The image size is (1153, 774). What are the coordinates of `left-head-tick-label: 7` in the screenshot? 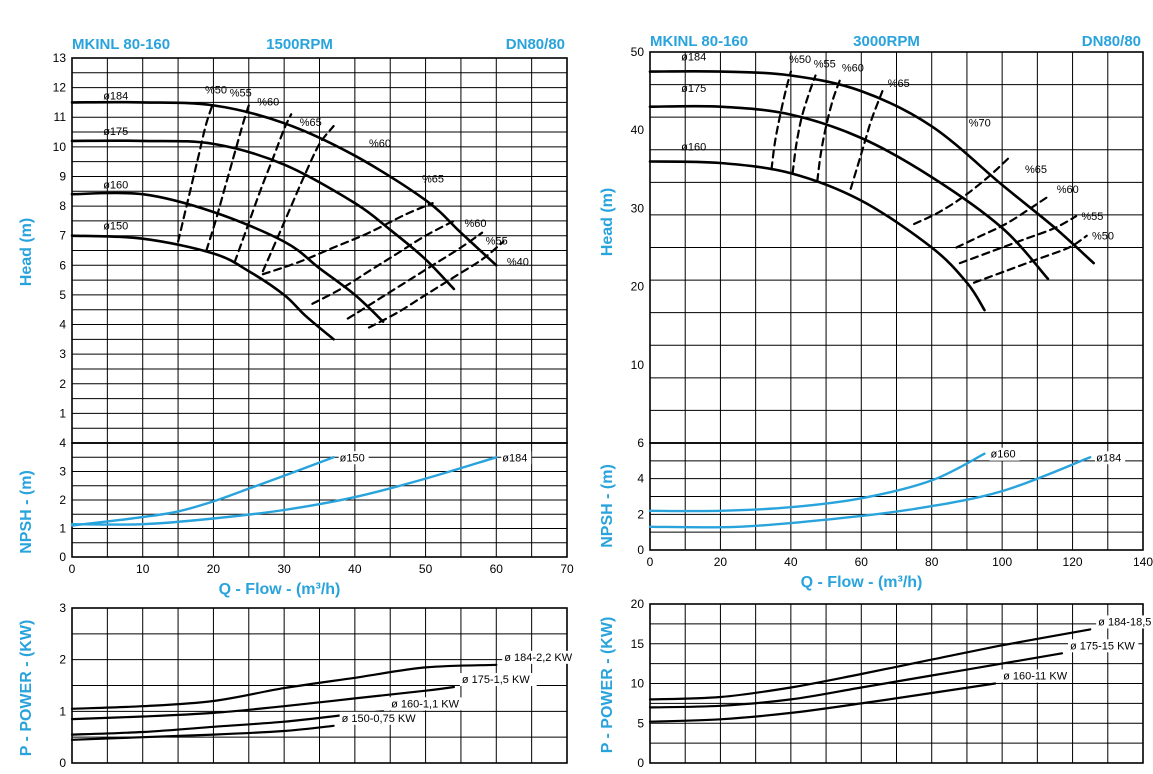 It's located at (62, 236).